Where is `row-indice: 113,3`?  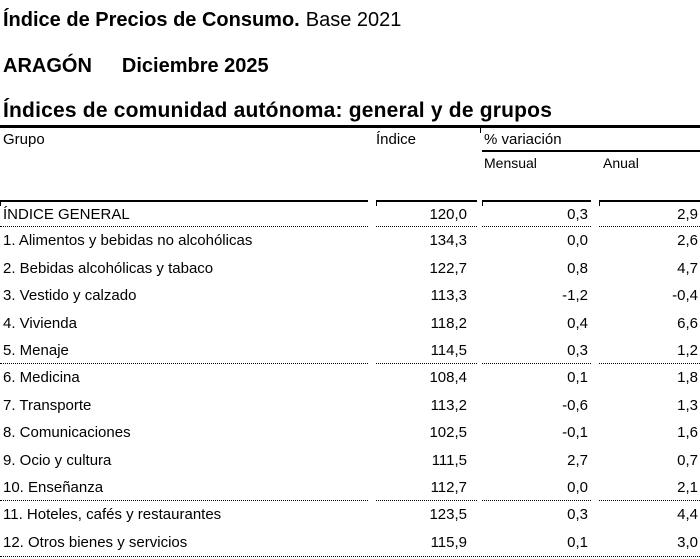
row-indice: 113,3 is located at coordinates (448, 296).